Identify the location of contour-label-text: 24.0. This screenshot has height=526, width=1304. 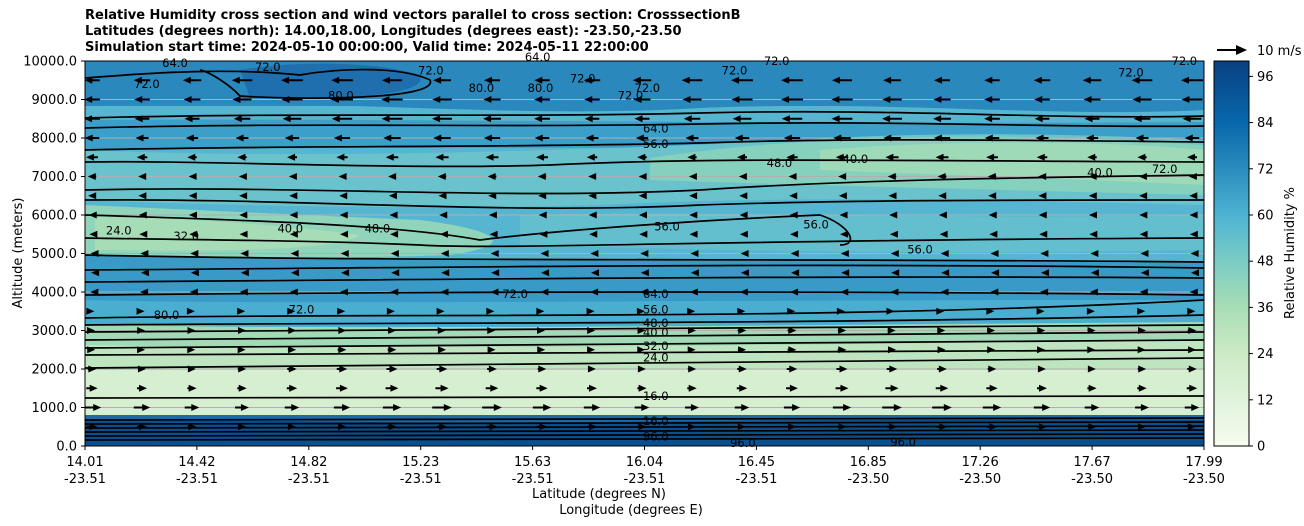
(119, 230).